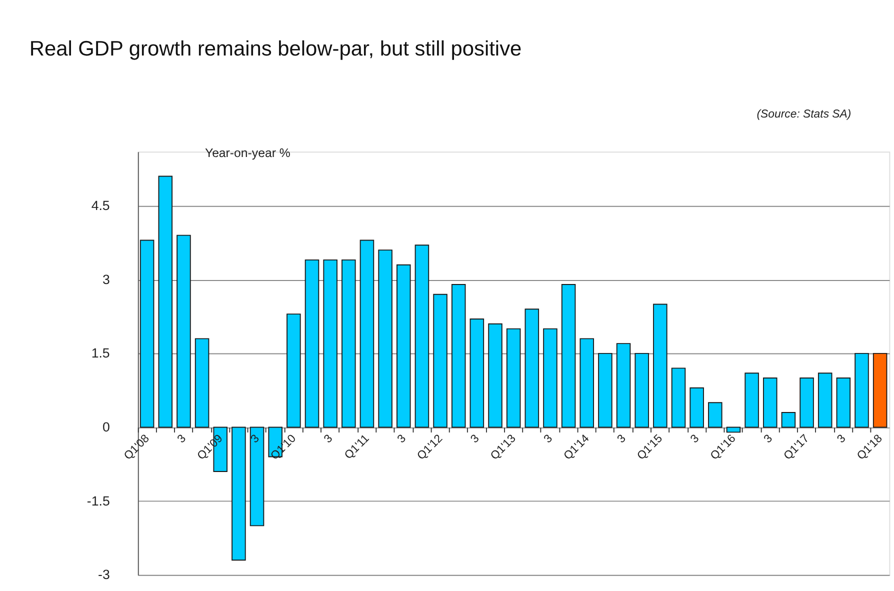 This screenshot has height=591, width=894. Describe the element at coordinates (104, 574) in the screenshot. I see `y-tick-label: -3` at that location.